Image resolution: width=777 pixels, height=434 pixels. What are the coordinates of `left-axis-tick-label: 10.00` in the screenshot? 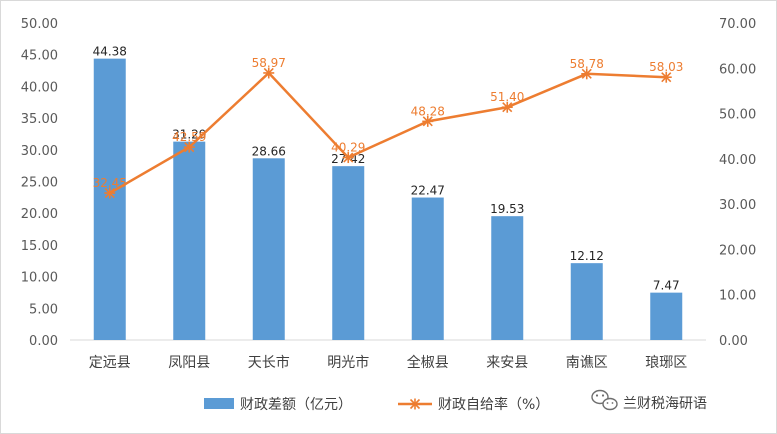 It's located at (39, 278).